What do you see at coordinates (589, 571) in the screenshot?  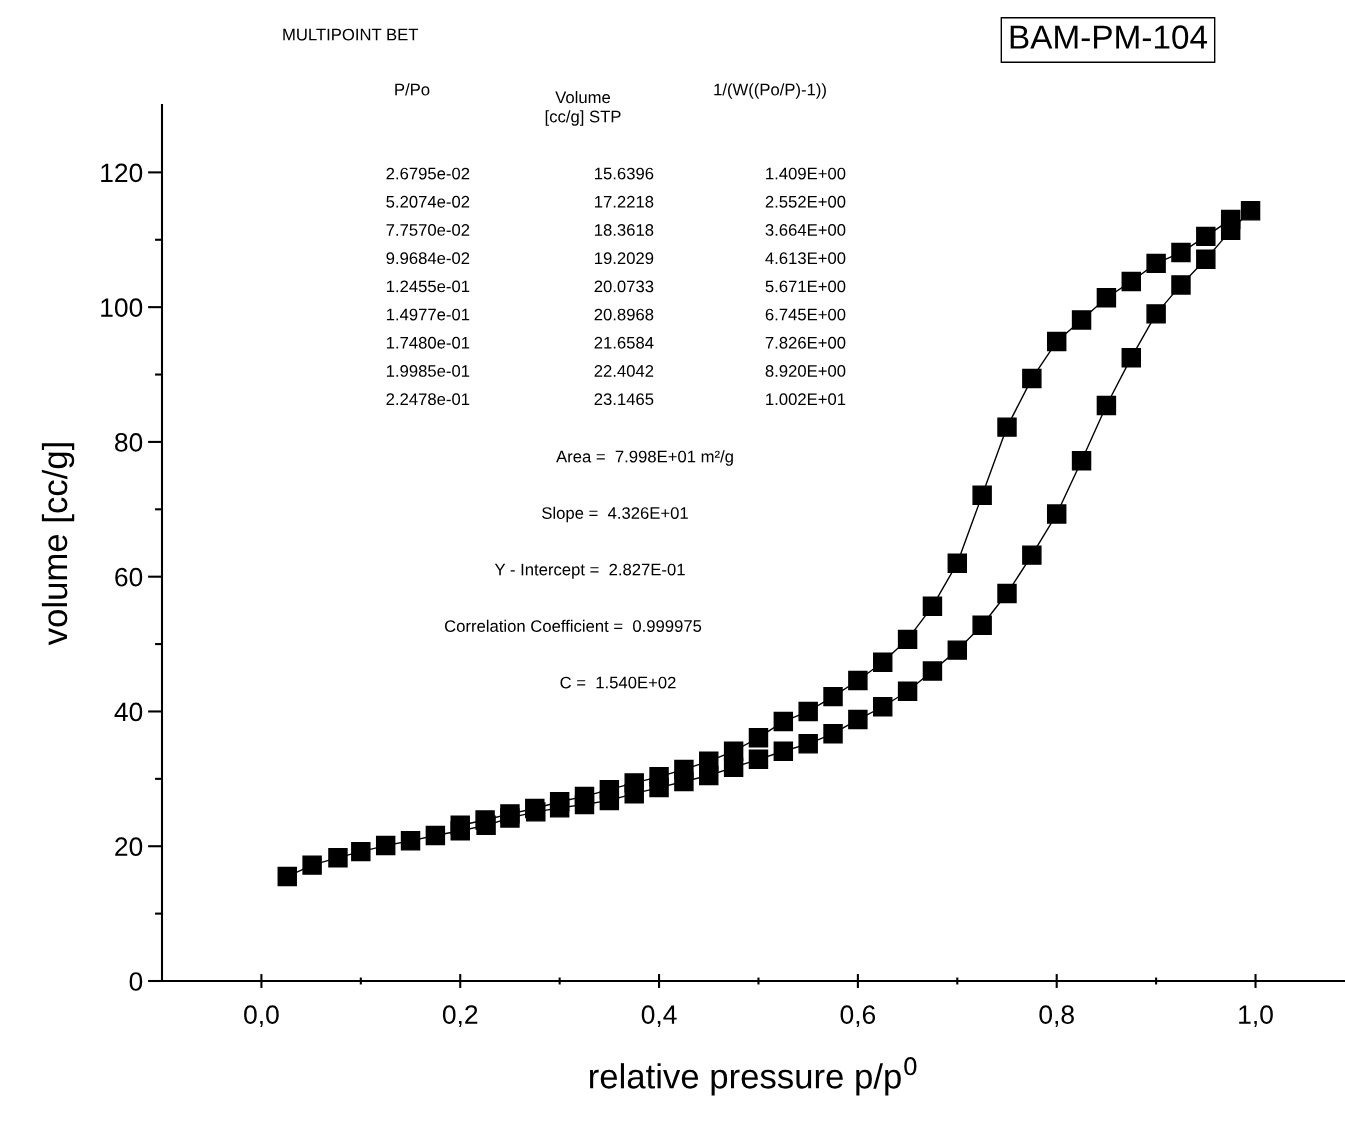 I see `annotation: Y - Intercept = 2.827E-01` at bounding box center [589, 571].